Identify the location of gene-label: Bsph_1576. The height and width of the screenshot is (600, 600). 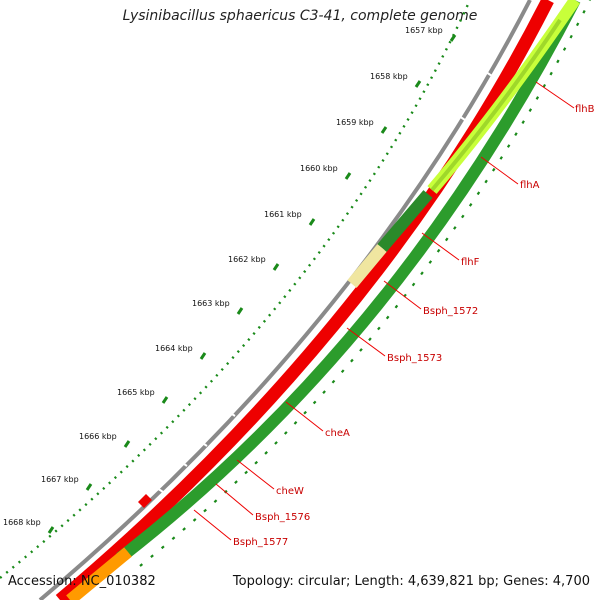
(282, 517).